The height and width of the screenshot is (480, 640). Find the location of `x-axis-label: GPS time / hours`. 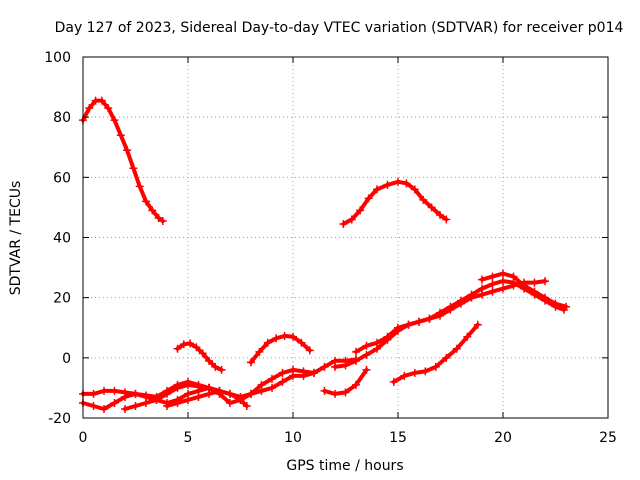

x-axis-label: GPS time / hours is located at coordinates (344, 466).